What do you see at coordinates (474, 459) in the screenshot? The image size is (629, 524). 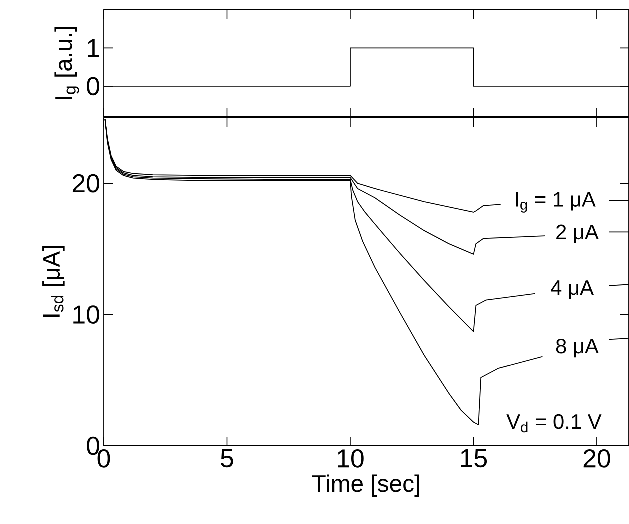 I see `x-tick-label: 15` at bounding box center [474, 459].